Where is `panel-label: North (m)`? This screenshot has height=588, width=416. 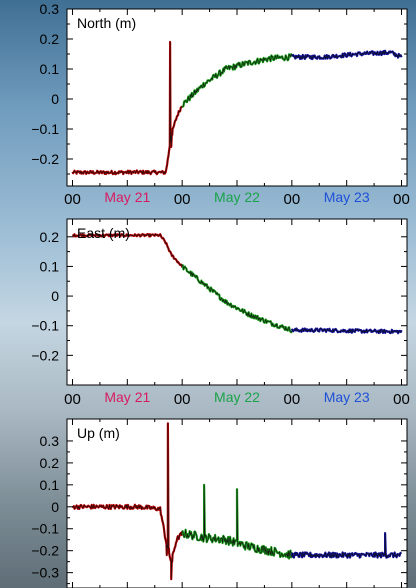
panel-label: North (m) is located at coordinates (106, 23).